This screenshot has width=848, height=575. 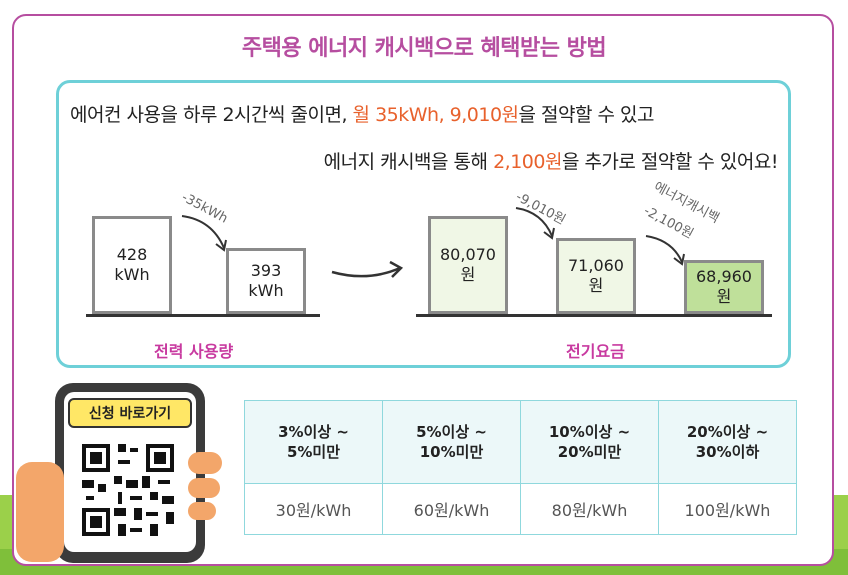 I want to click on line1-prefix: 에어컨 사용을 하루 2시간씩 줄이면,, so click(x=211, y=115).